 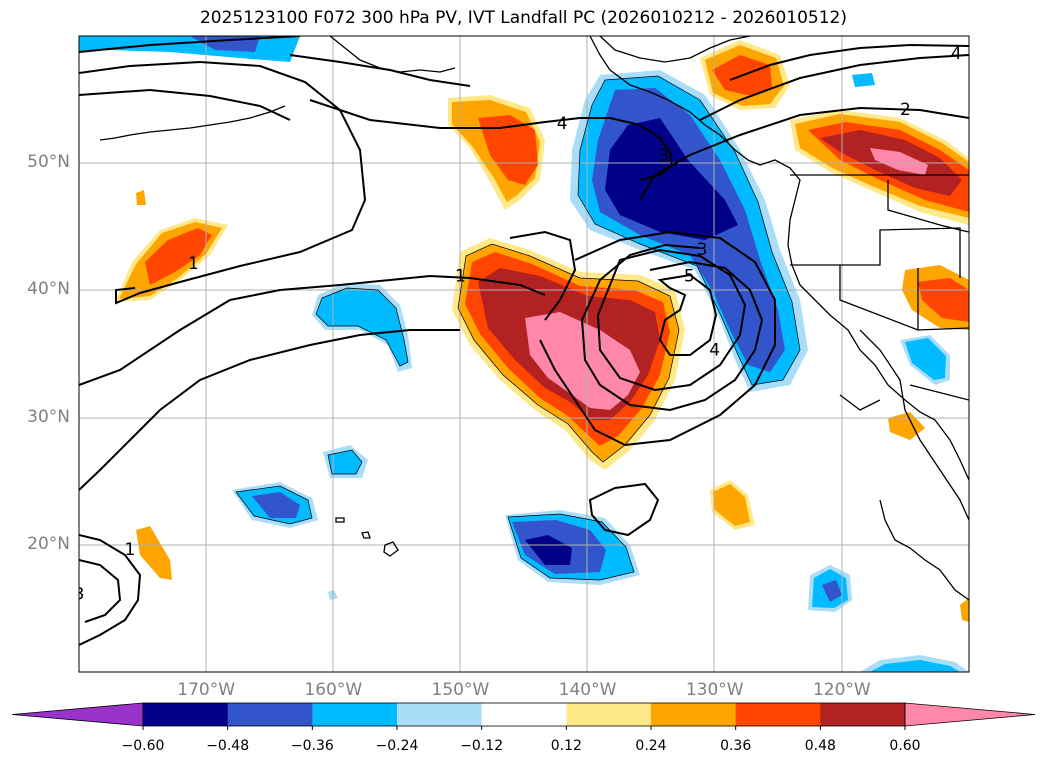 I want to click on colorbar-tick-label: −0.36, so click(x=312, y=746).